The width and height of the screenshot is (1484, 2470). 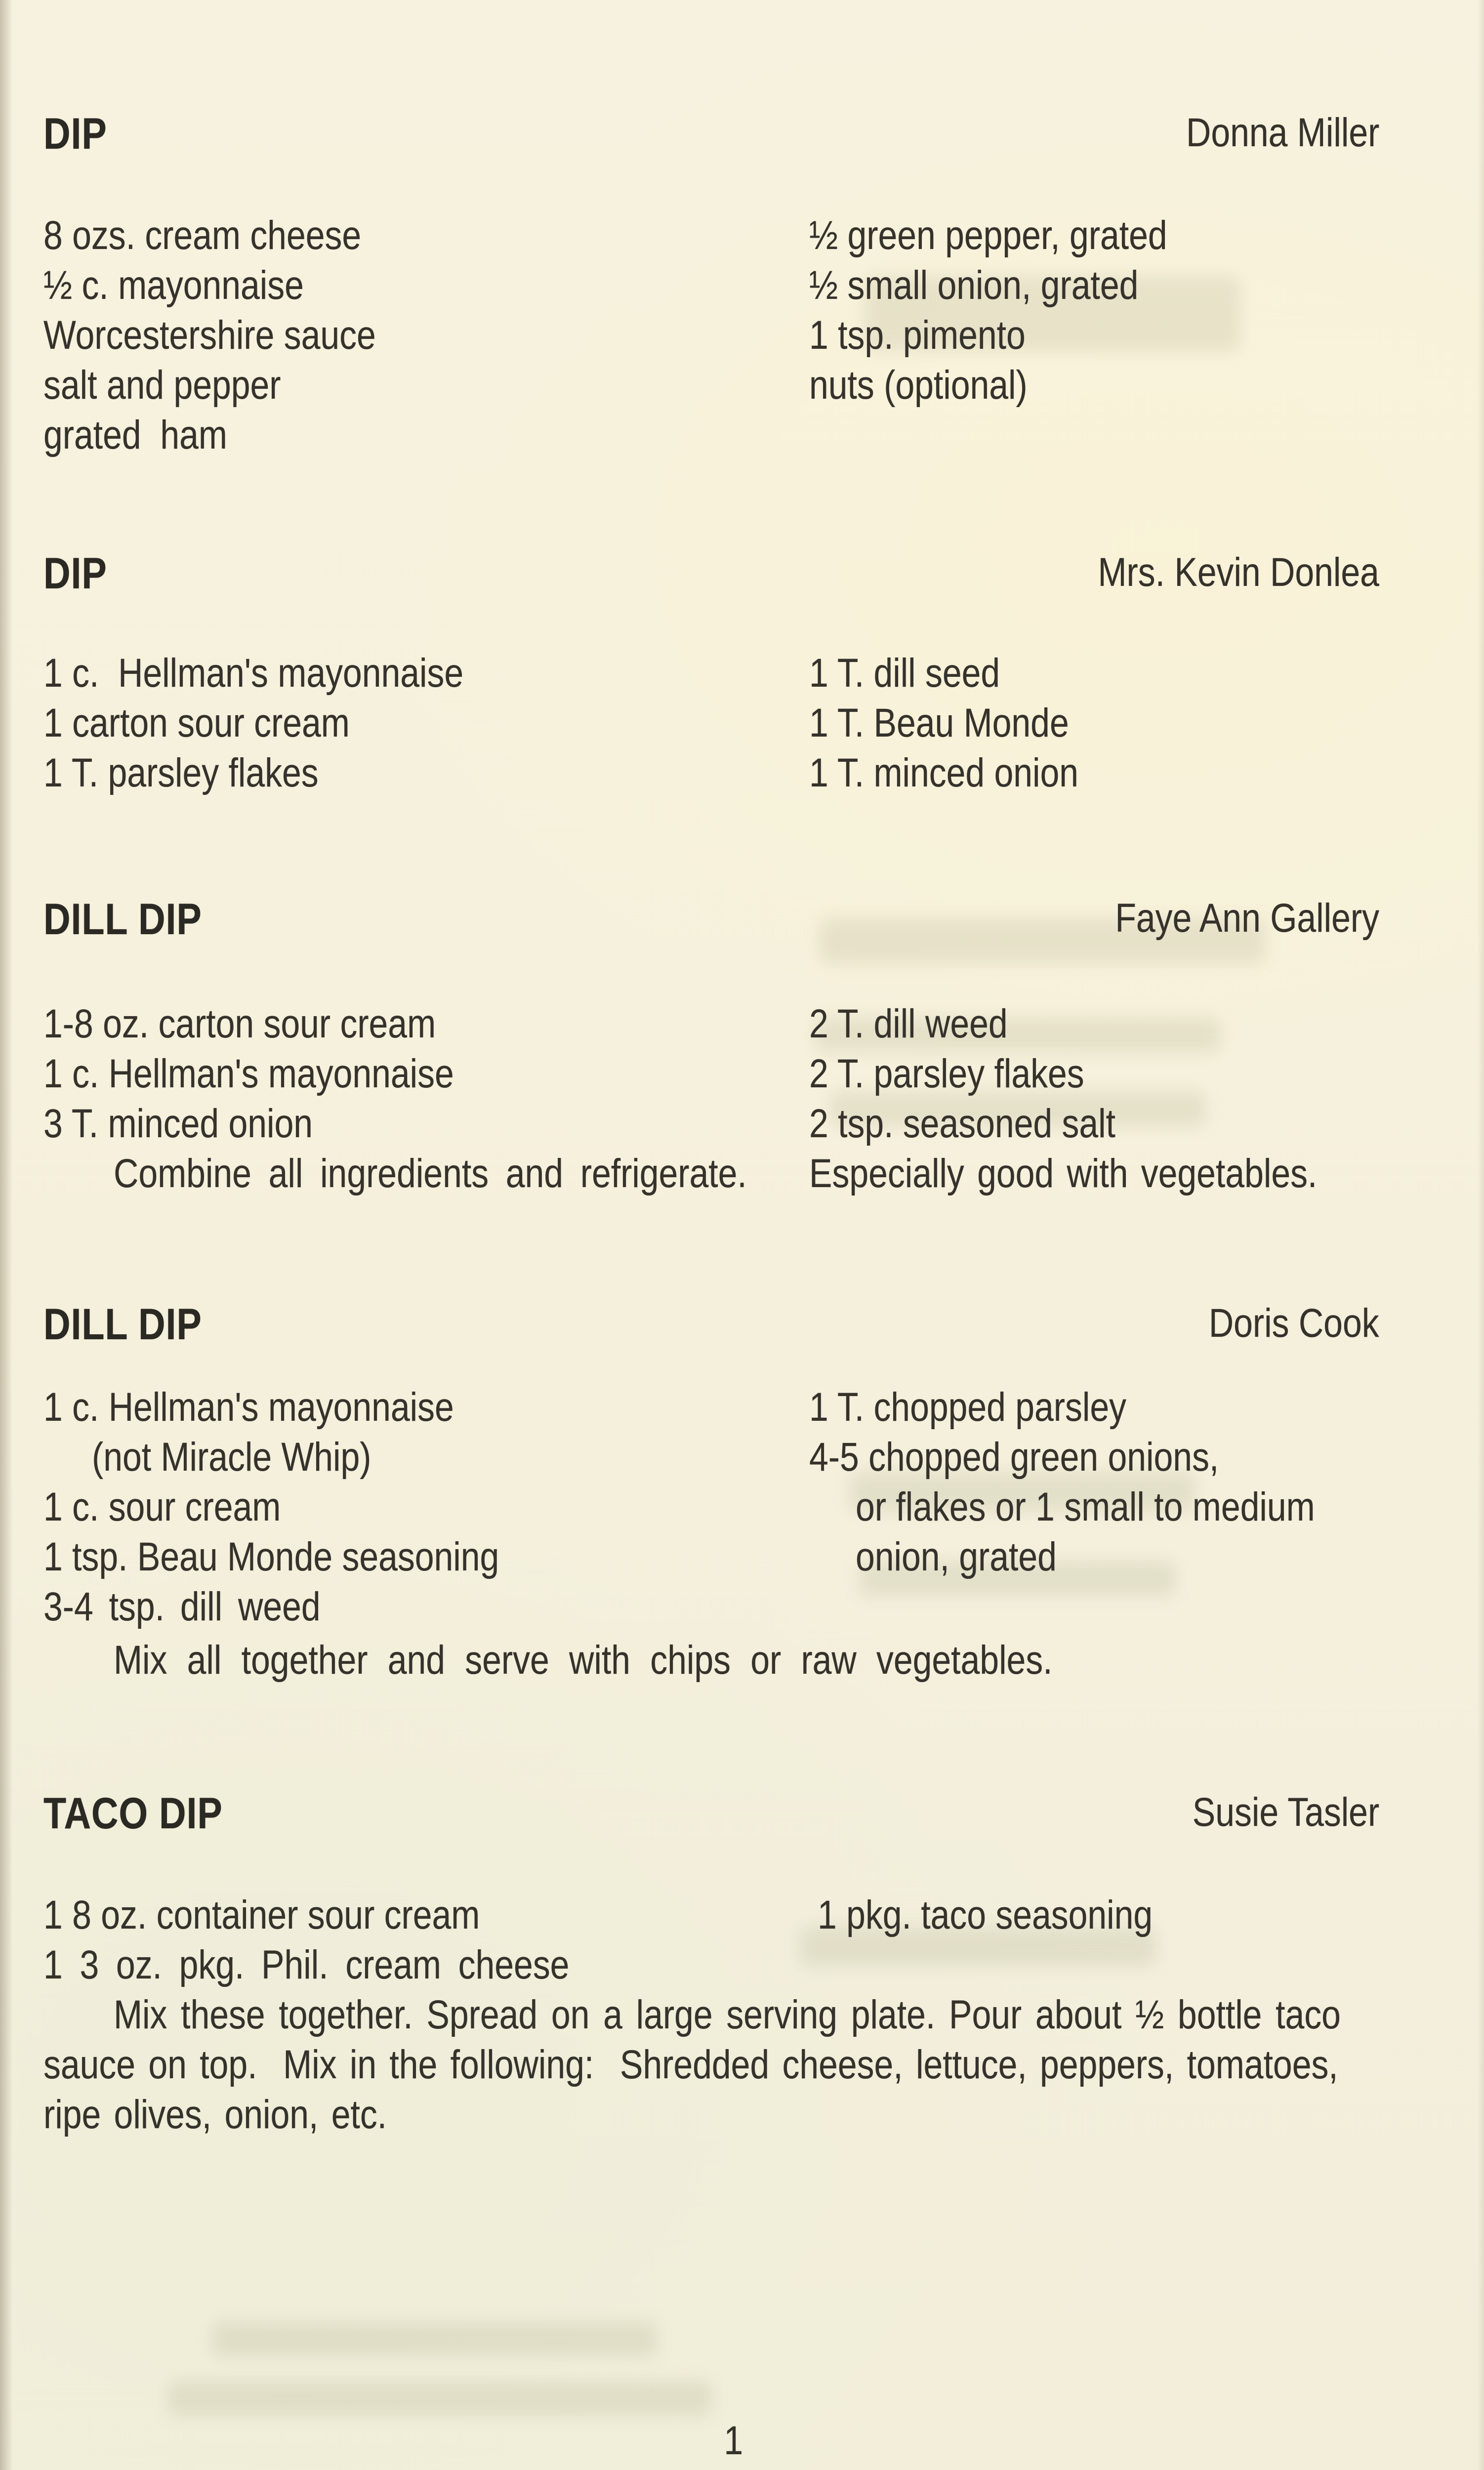 I want to click on scan-edge-left, so click(x=6, y=1235).